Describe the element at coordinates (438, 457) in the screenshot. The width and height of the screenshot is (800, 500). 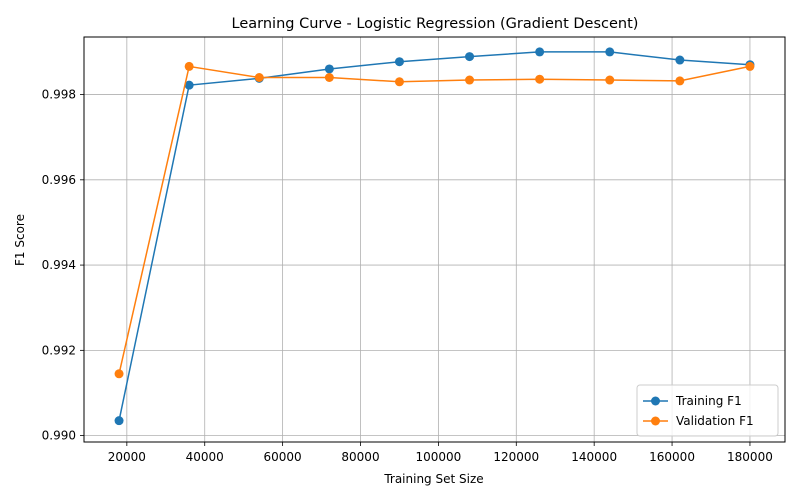
I see `x-tick-label: 100000` at that location.